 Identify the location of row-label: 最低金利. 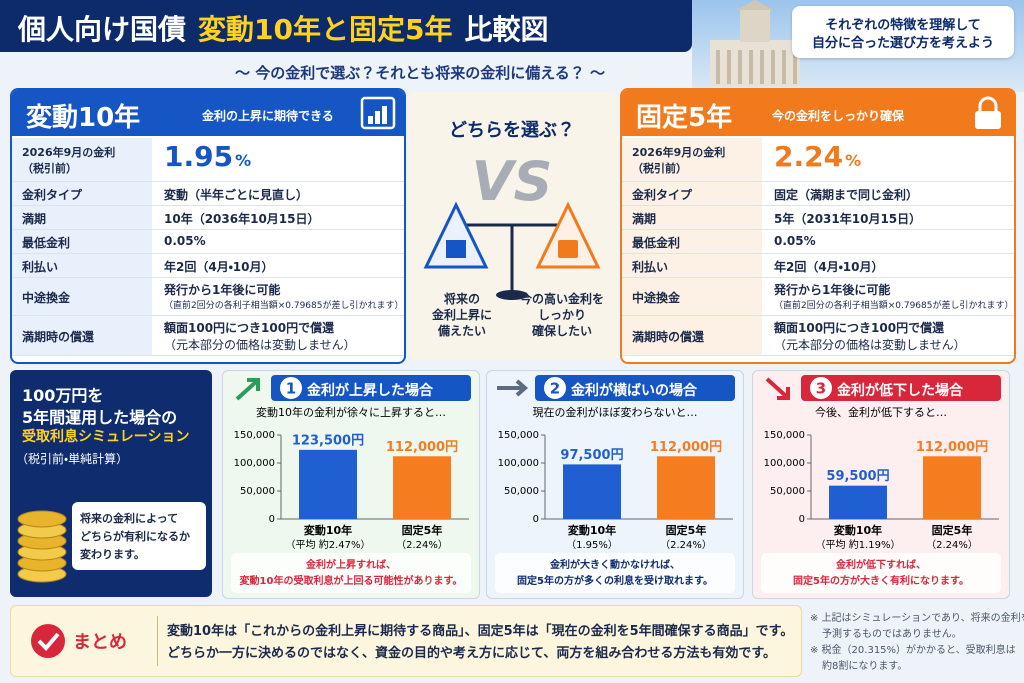
(46, 243).